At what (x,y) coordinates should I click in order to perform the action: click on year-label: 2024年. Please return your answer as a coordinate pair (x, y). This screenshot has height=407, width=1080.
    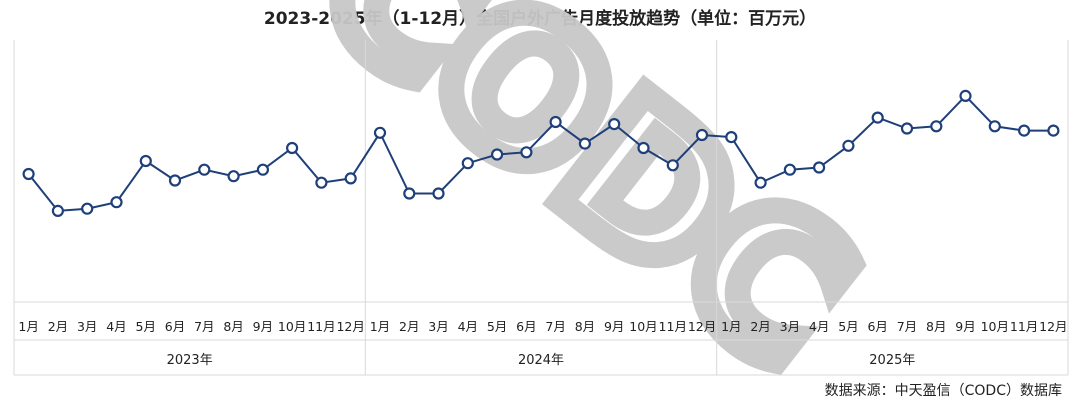
    Looking at the image, I should click on (541, 360).